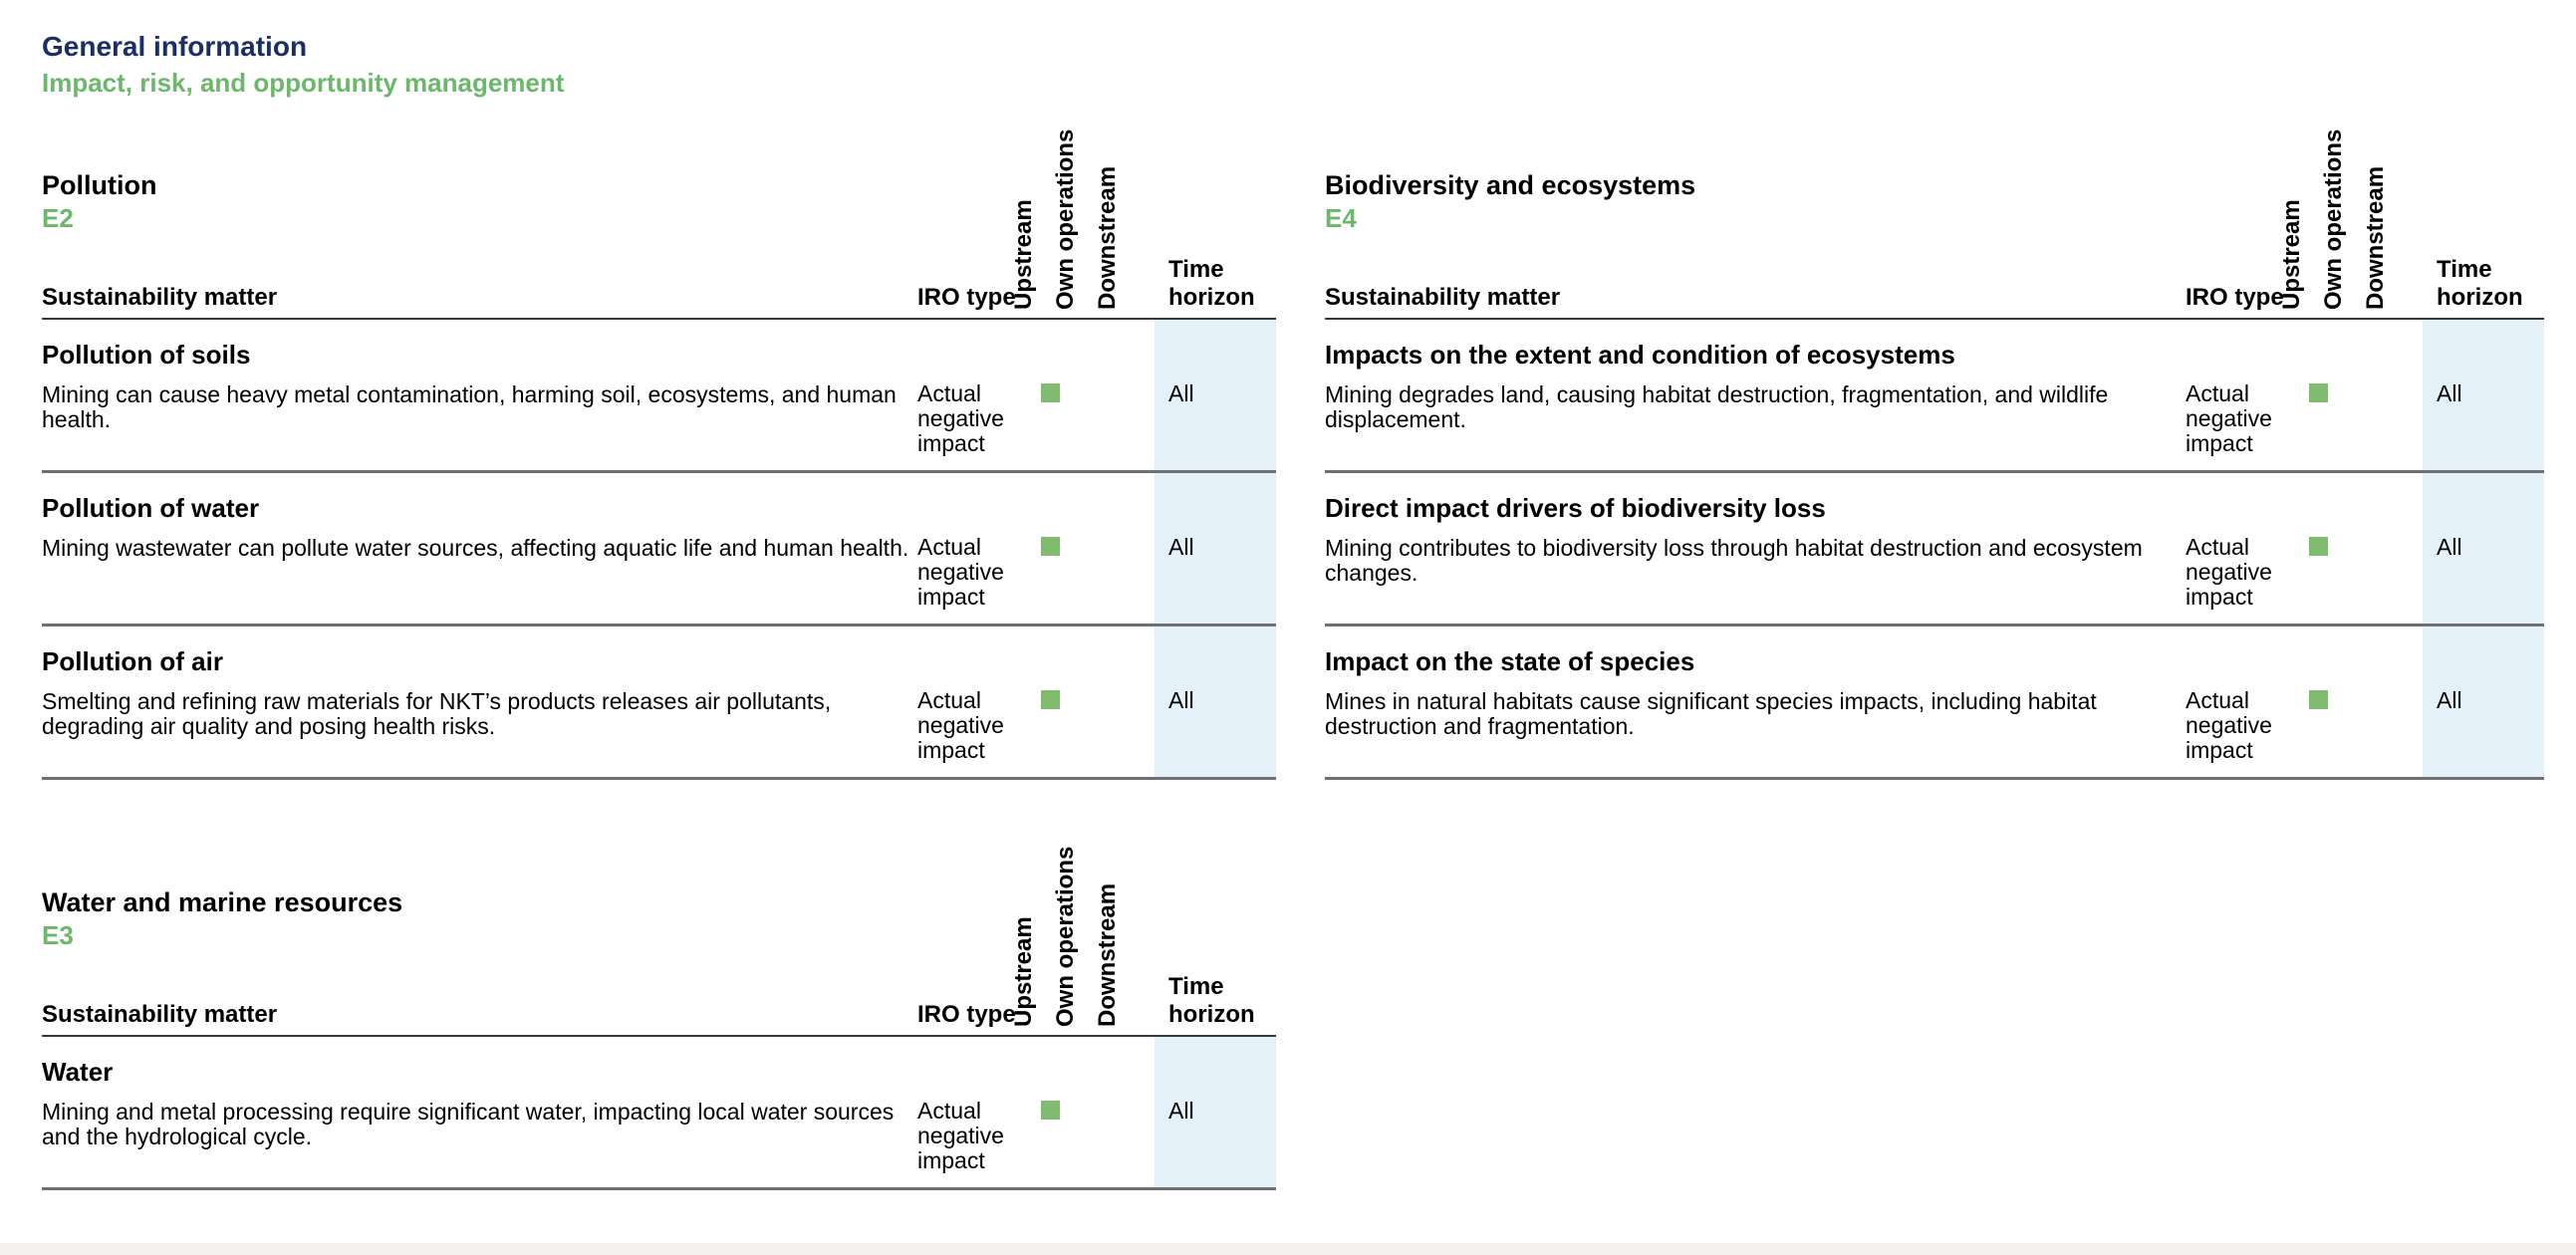  I want to click on section-subtitle: Impact, risk, and opportunity management, so click(303, 83).